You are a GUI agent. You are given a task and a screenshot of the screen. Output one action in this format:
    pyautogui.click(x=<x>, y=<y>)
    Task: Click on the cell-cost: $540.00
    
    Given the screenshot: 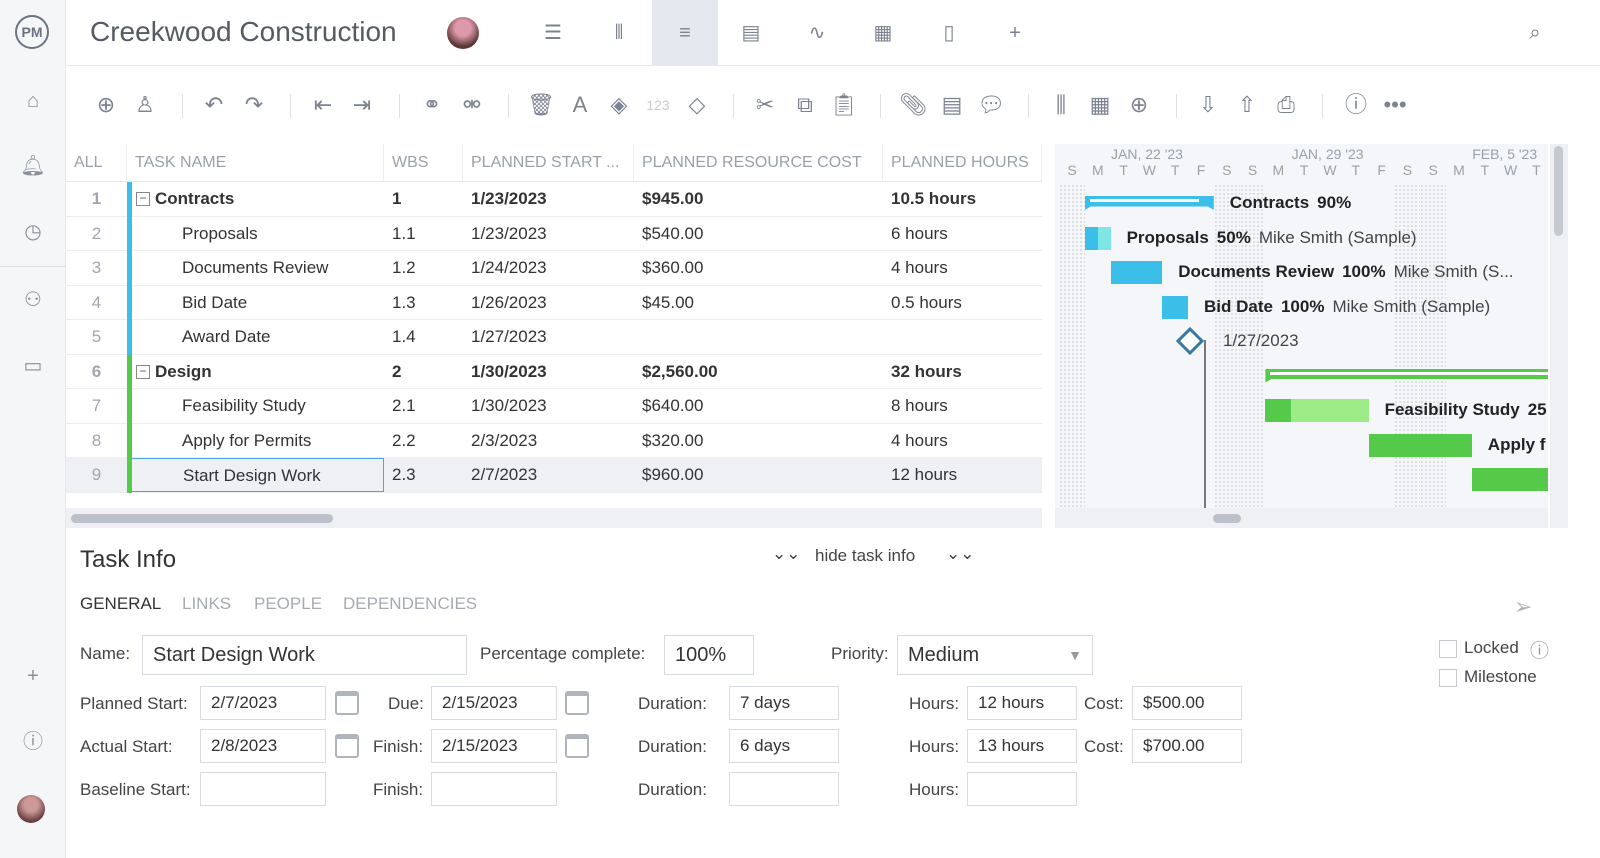 What is the action you would take?
    pyautogui.click(x=673, y=233)
    